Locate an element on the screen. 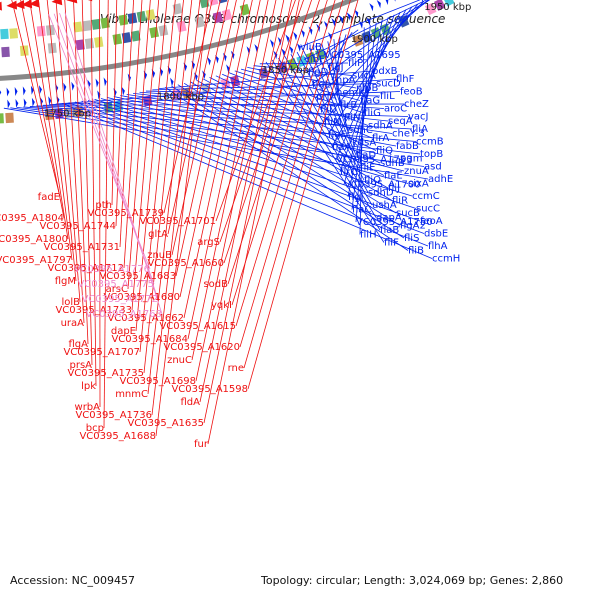  gene-label: adhE is located at coordinates (440, 179).